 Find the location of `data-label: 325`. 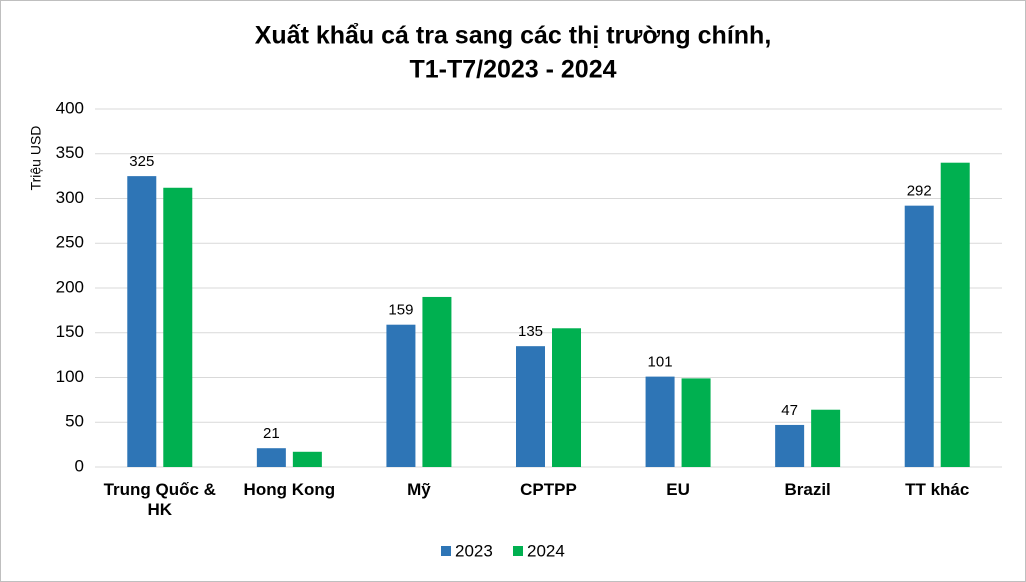

data-label: 325 is located at coordinates (141, 161).